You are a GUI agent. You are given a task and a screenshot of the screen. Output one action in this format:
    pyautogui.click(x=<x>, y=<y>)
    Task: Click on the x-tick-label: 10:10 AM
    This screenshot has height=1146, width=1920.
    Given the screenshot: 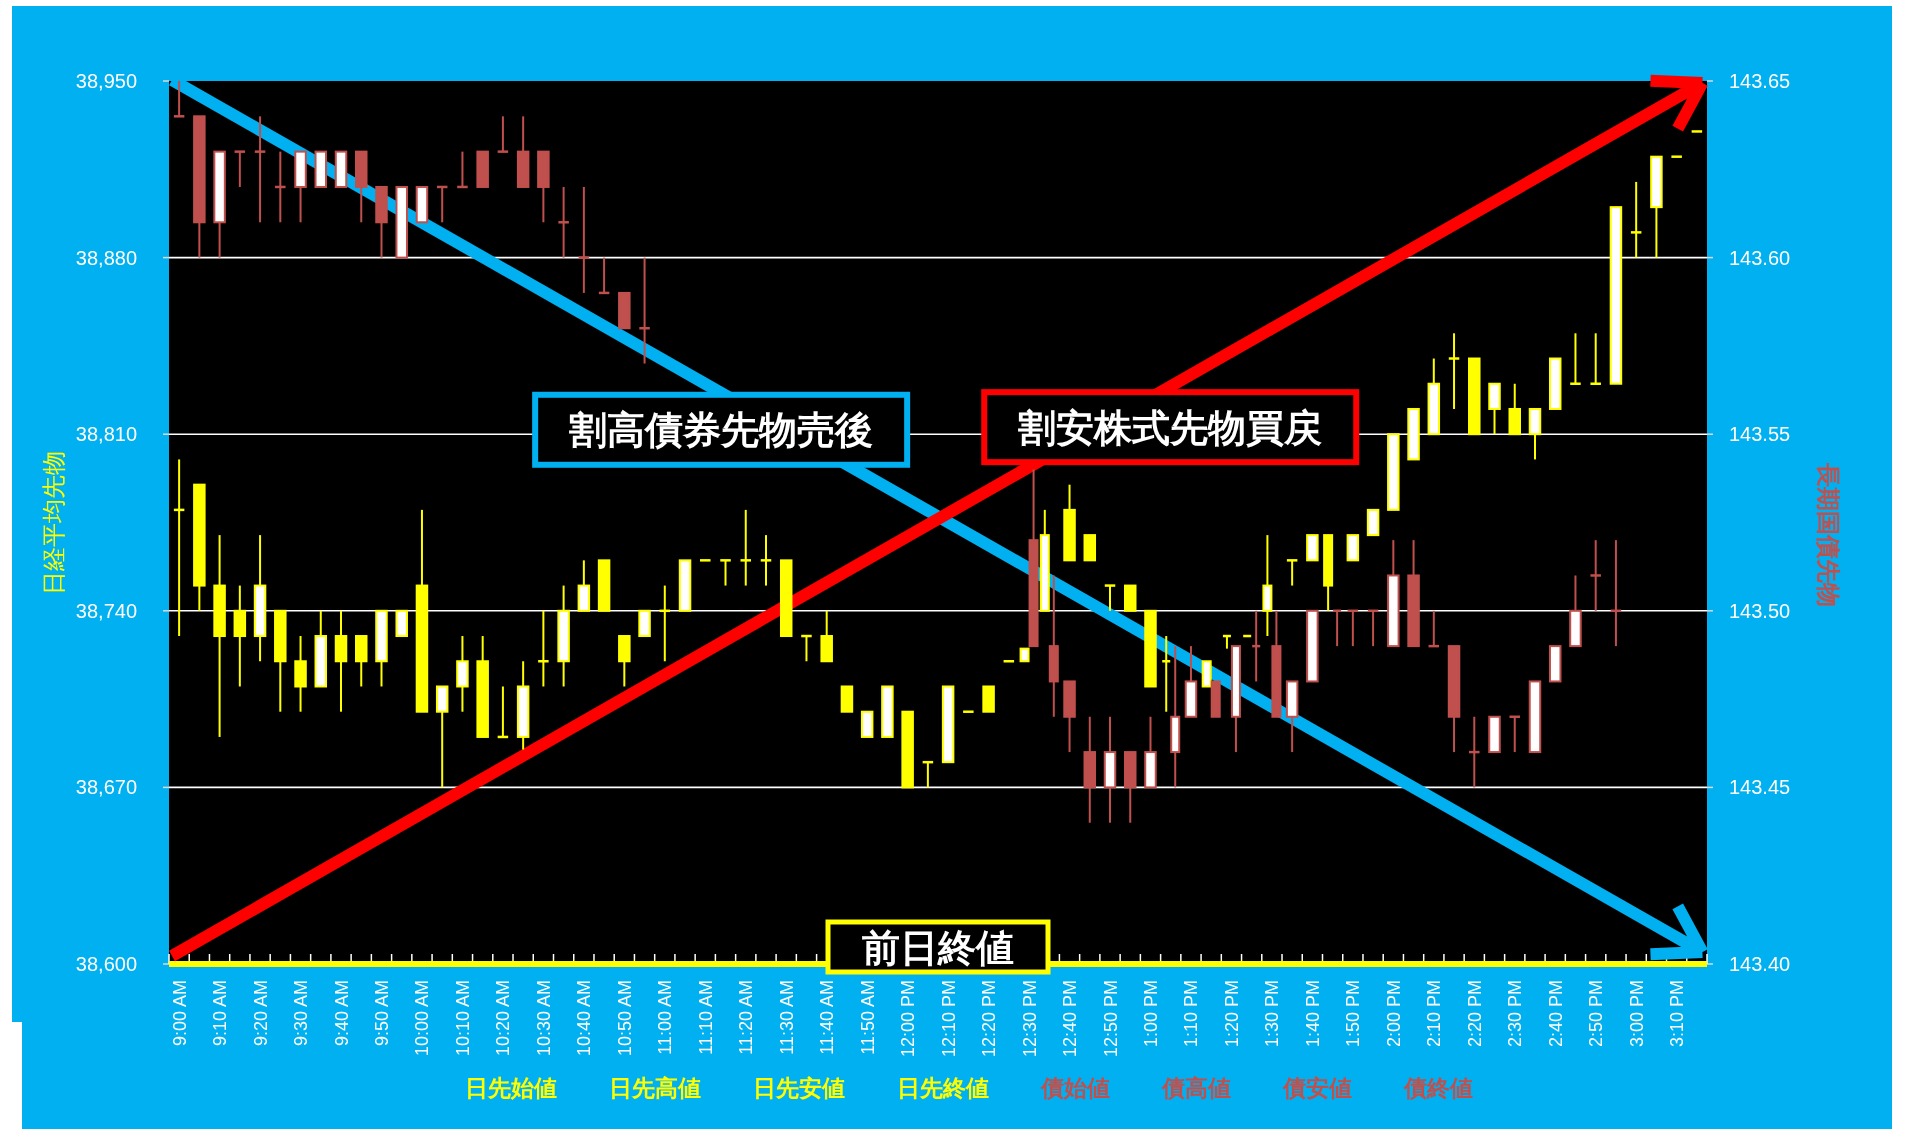 What is the action you would take?
    pyautogui.click(x=462, y=1018)
    